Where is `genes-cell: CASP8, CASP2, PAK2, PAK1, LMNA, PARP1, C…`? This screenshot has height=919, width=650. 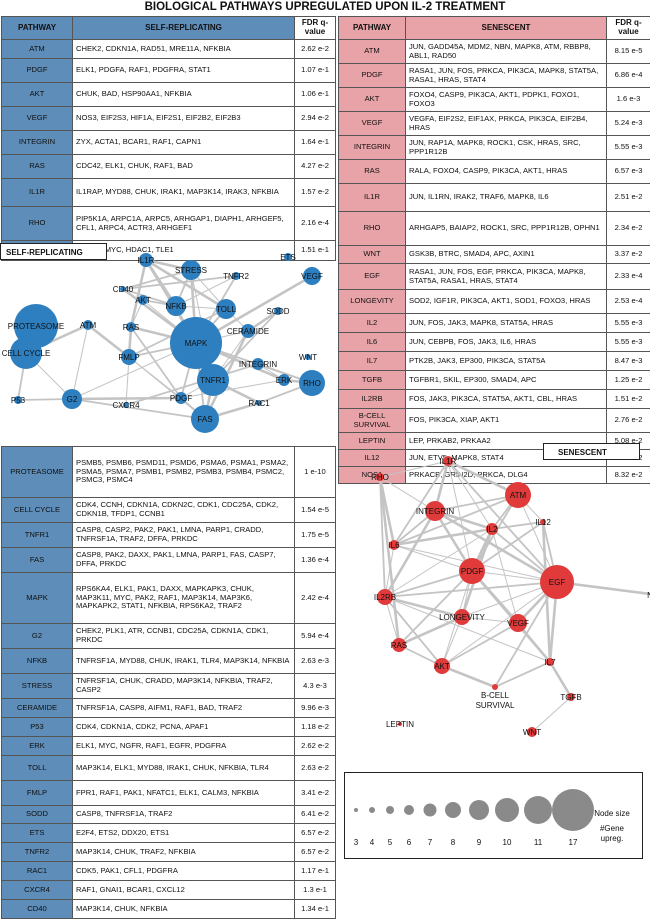 genes-cell: CASP8, CASP2, PAK2, PAK1, LMNA, PARP1, C… is located at coordinates (184, 535).